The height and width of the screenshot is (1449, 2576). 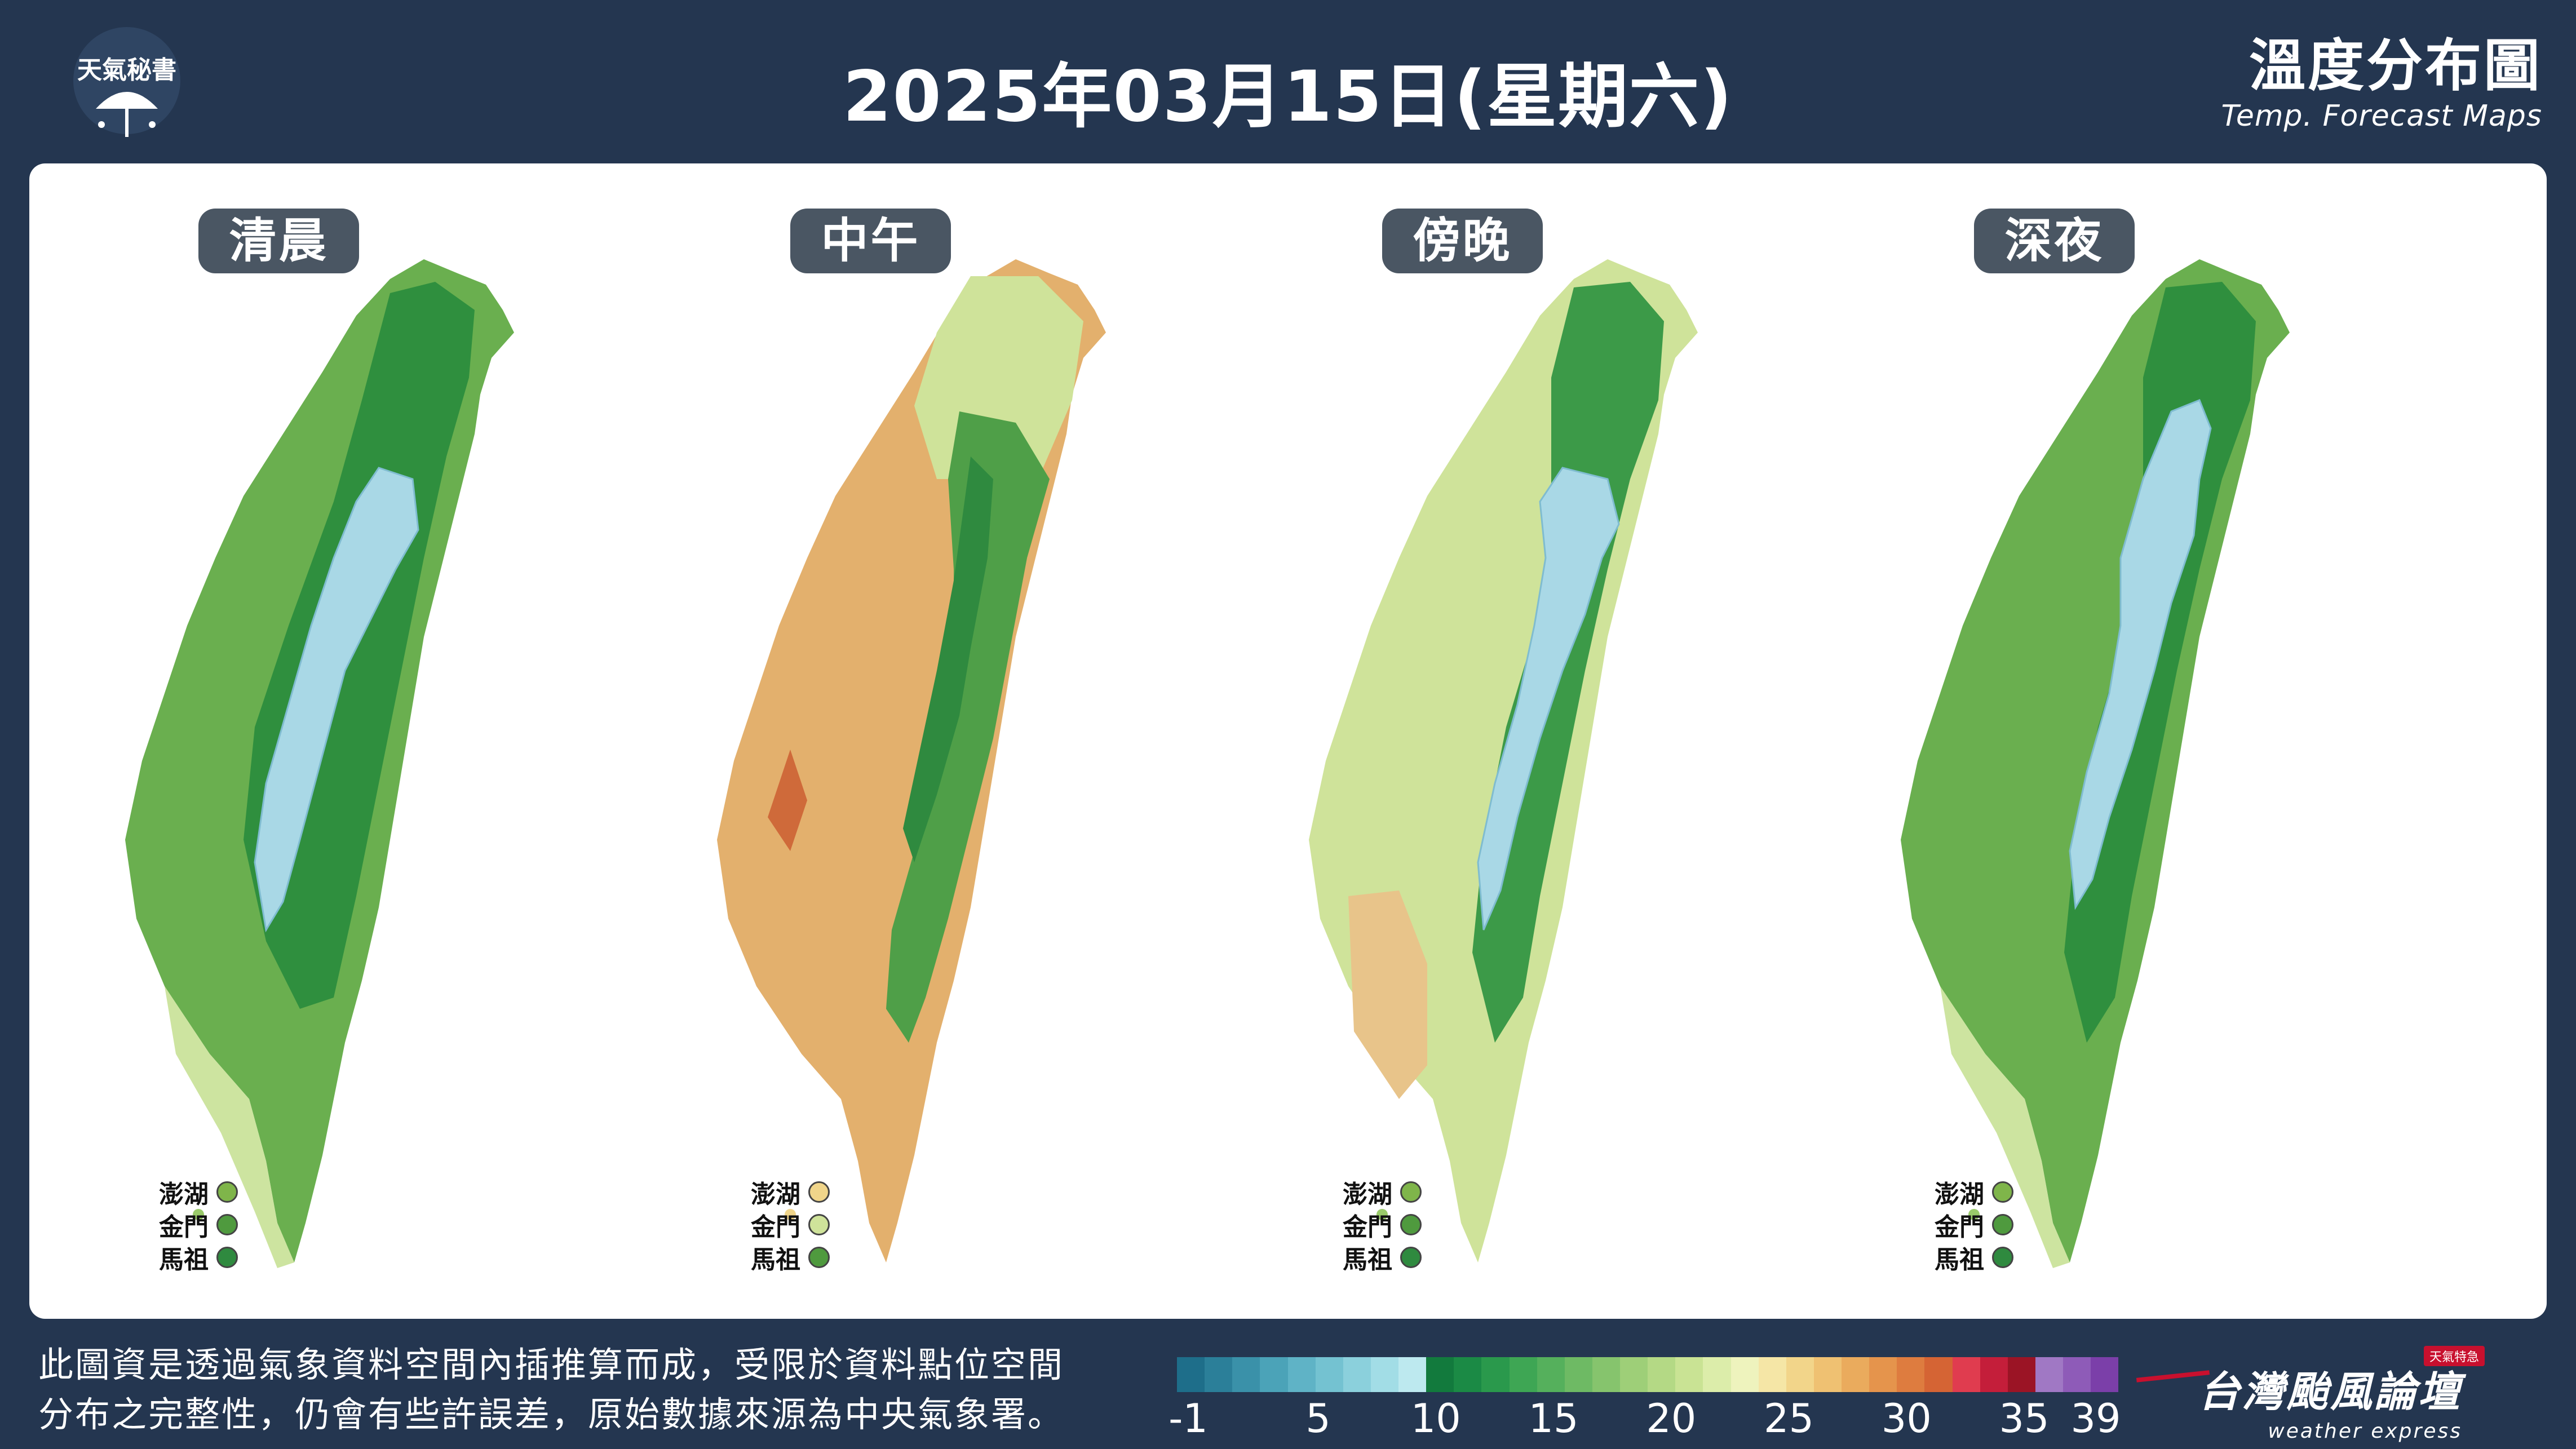 I want to click on brand-subtitle: Temp. Forecast Maps, so click(x=2381, y=116).